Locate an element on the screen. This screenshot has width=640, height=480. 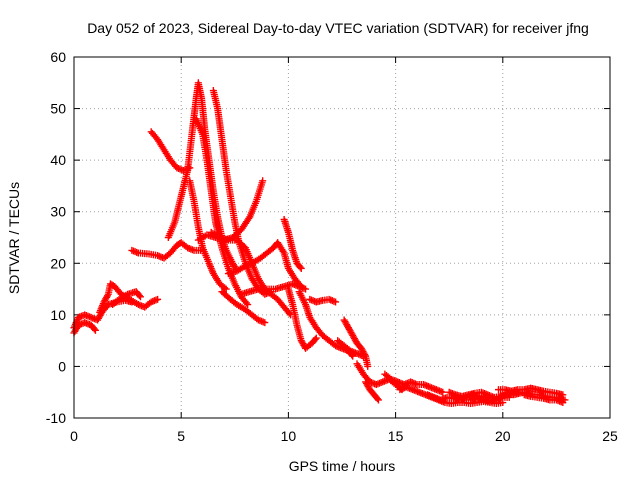
x-tick-label: 0 is located at coordinates (74, 436).